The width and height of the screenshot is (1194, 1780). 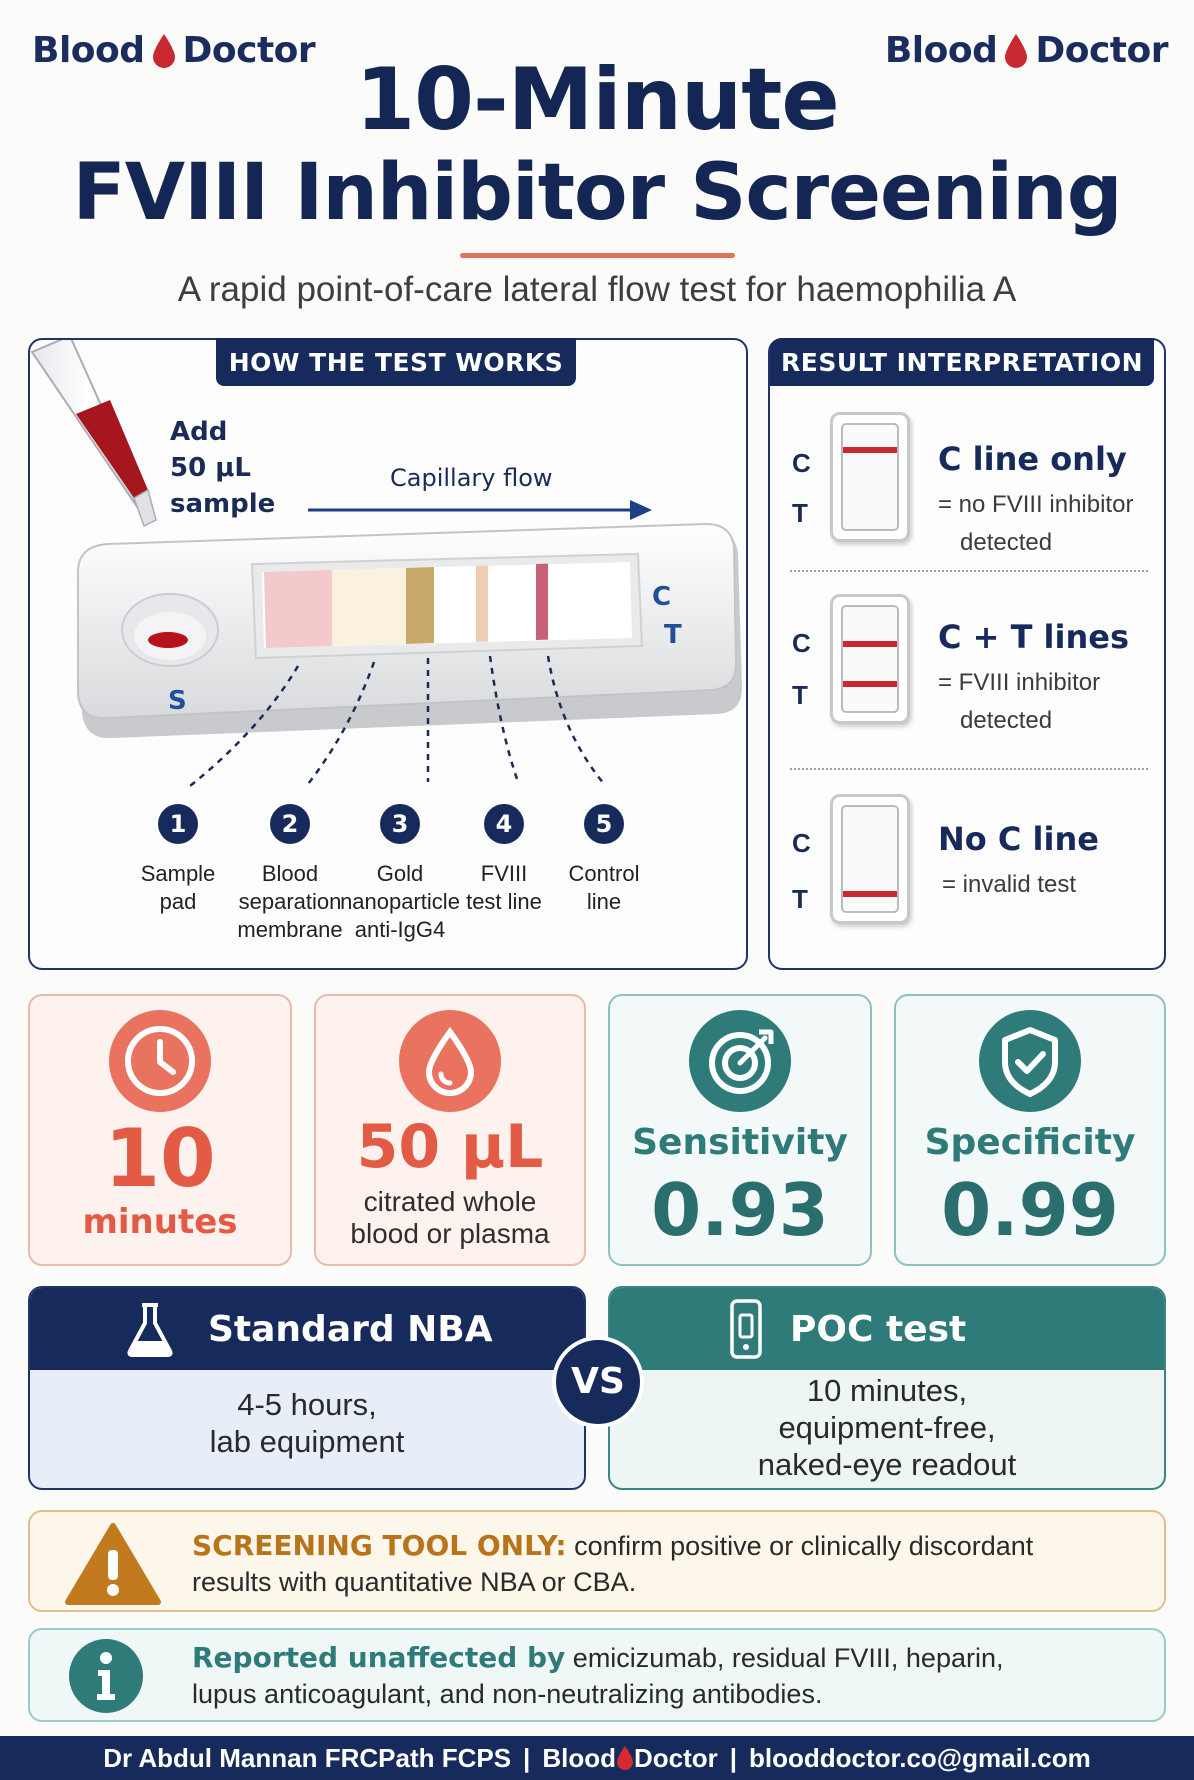 What do you see at coordinates (160, 1061) in the screenshot?
I see `clock-icon` at bounding box center [160, 1061].